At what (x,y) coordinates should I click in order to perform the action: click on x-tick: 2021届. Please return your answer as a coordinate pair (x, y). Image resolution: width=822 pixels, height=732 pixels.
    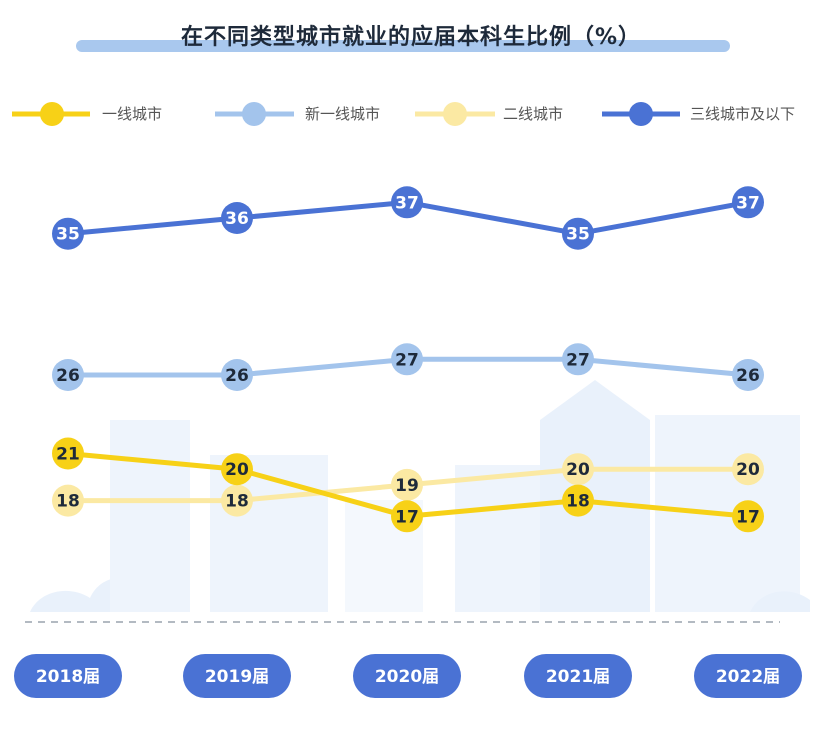
    Looking at the image, I should click on (578, 676).